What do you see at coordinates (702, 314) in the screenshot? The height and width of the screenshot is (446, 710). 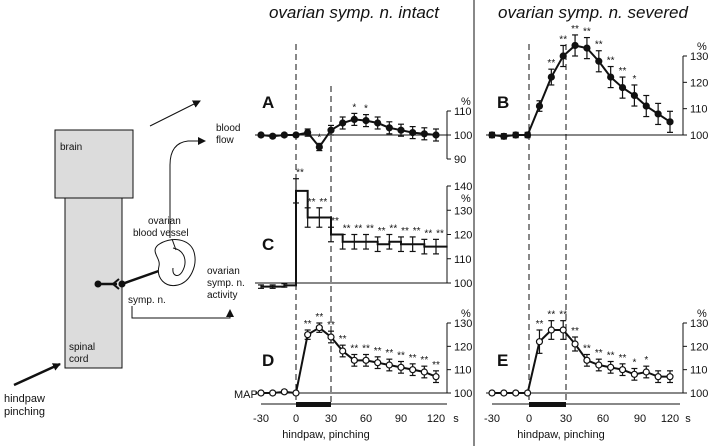 I see `panel-e-y-unit: %` at bounding box center [702, 314].